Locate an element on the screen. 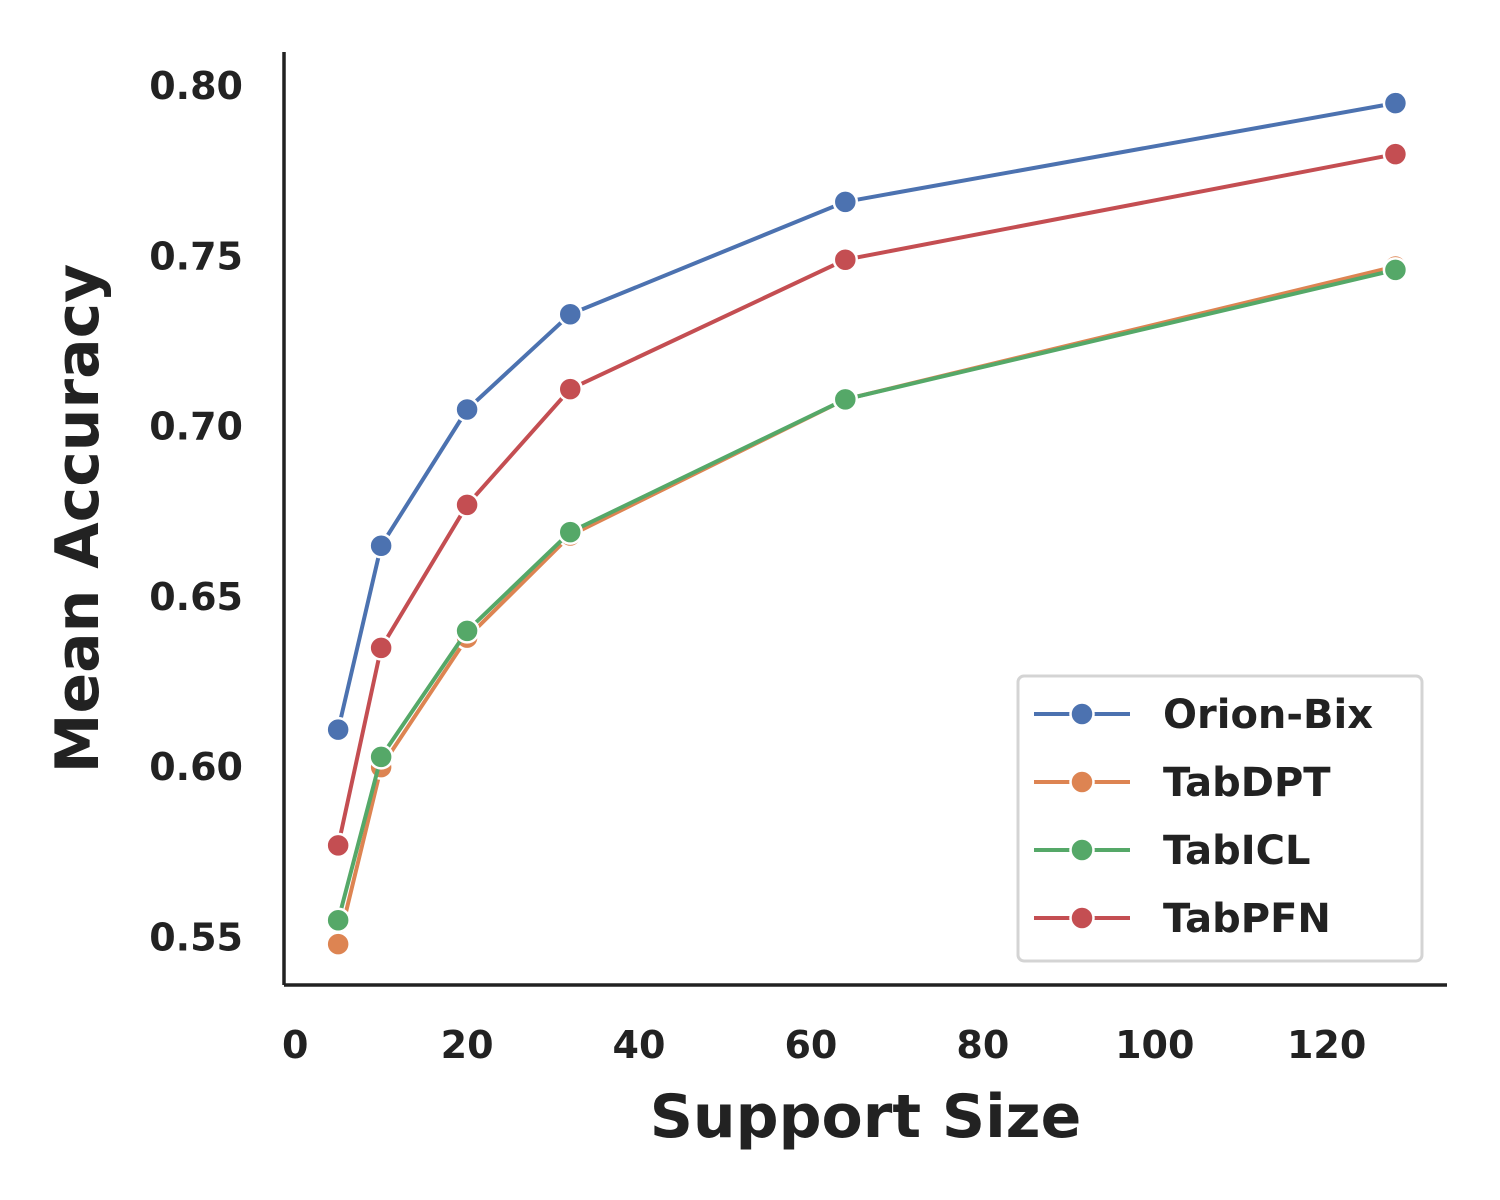 The width and height of the screenshot is (1500, 1200). legend-label: TabPFN is located at coordinates (1247, 919).